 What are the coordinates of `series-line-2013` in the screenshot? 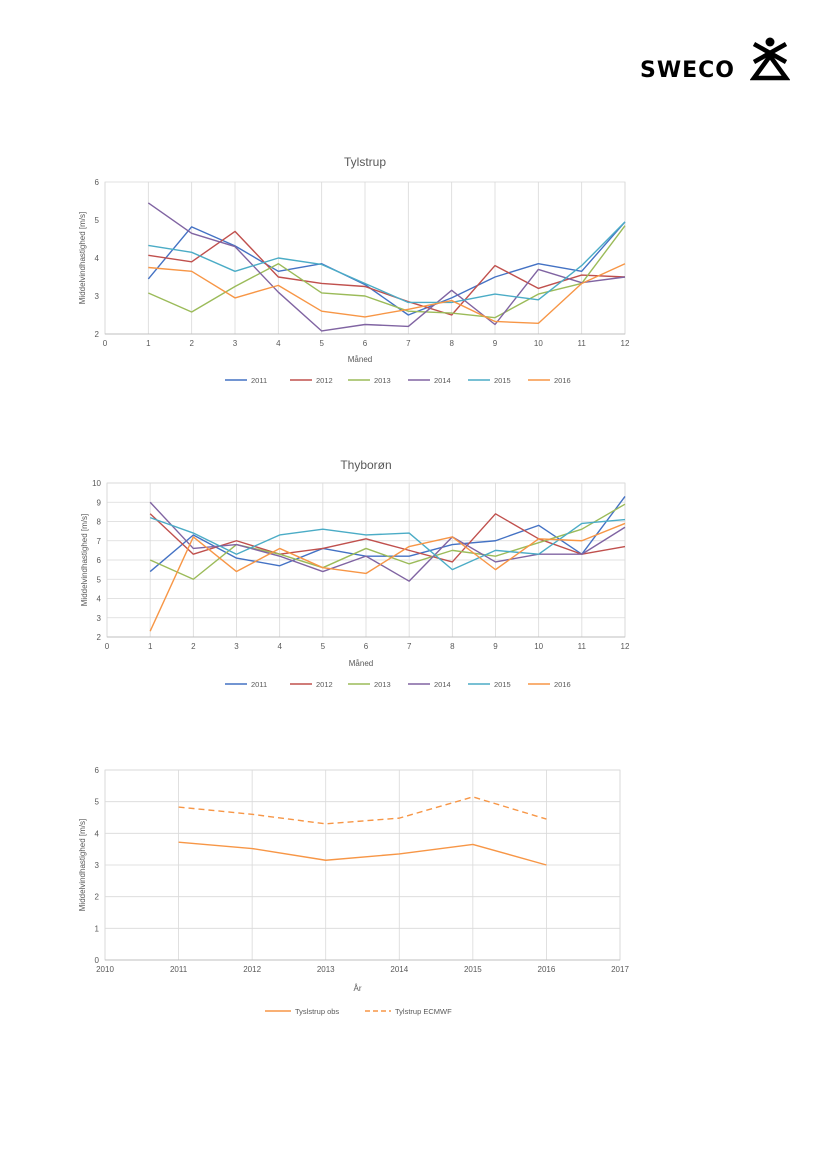 It's located at (387, 272).